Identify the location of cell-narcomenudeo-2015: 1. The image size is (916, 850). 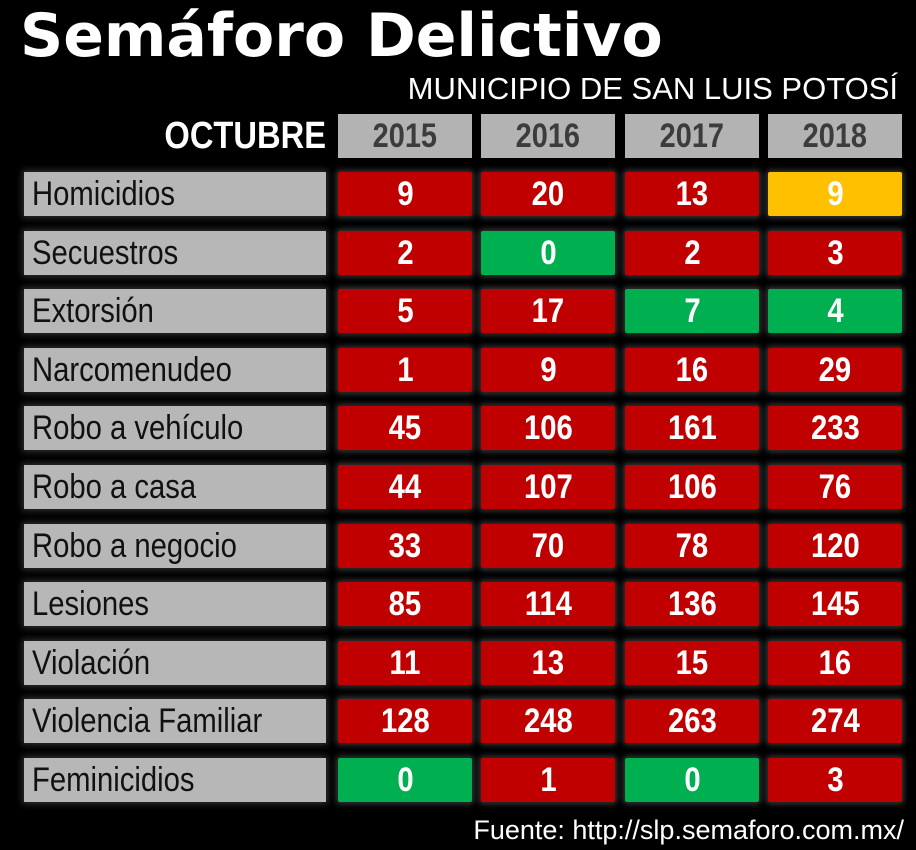
(405, 370).